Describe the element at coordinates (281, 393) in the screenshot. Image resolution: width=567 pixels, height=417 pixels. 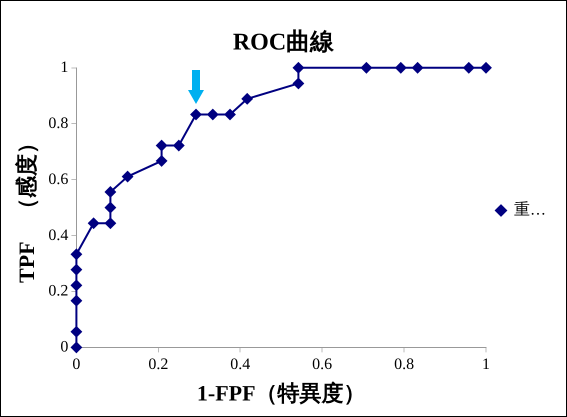
I see `x-axis-title: 1-FPF（特異度）` at that location.